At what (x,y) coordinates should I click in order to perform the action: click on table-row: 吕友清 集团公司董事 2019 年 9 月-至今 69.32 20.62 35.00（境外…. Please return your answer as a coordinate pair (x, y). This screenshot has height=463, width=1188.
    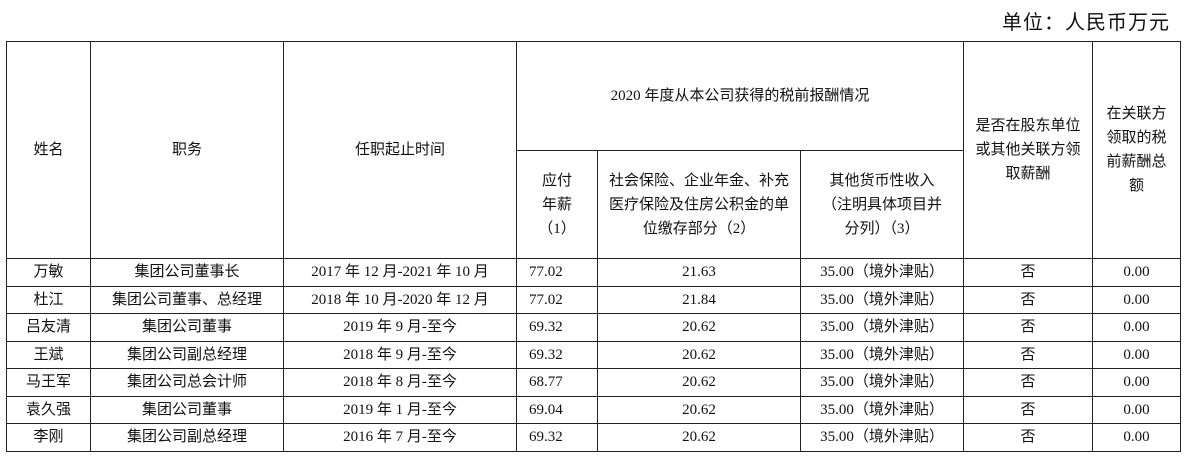
    Looking at the image, I should click on (594, 327).